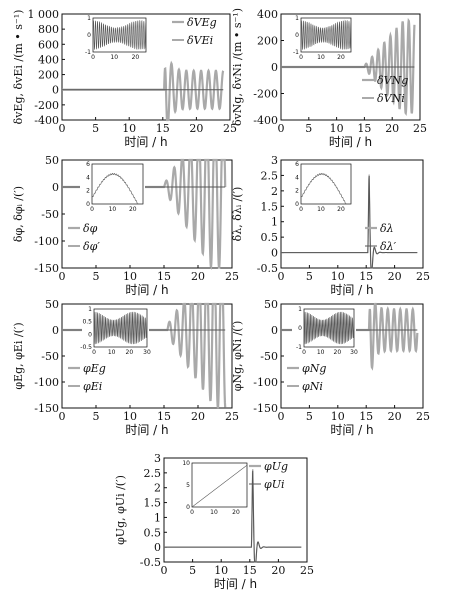 Image resolution: width=454 pixels, height=605 pixels. What do you see at coordinates (48, 44) in the screenshot?
I see `y-tick-label: 600` at bounding box center [48, 44].